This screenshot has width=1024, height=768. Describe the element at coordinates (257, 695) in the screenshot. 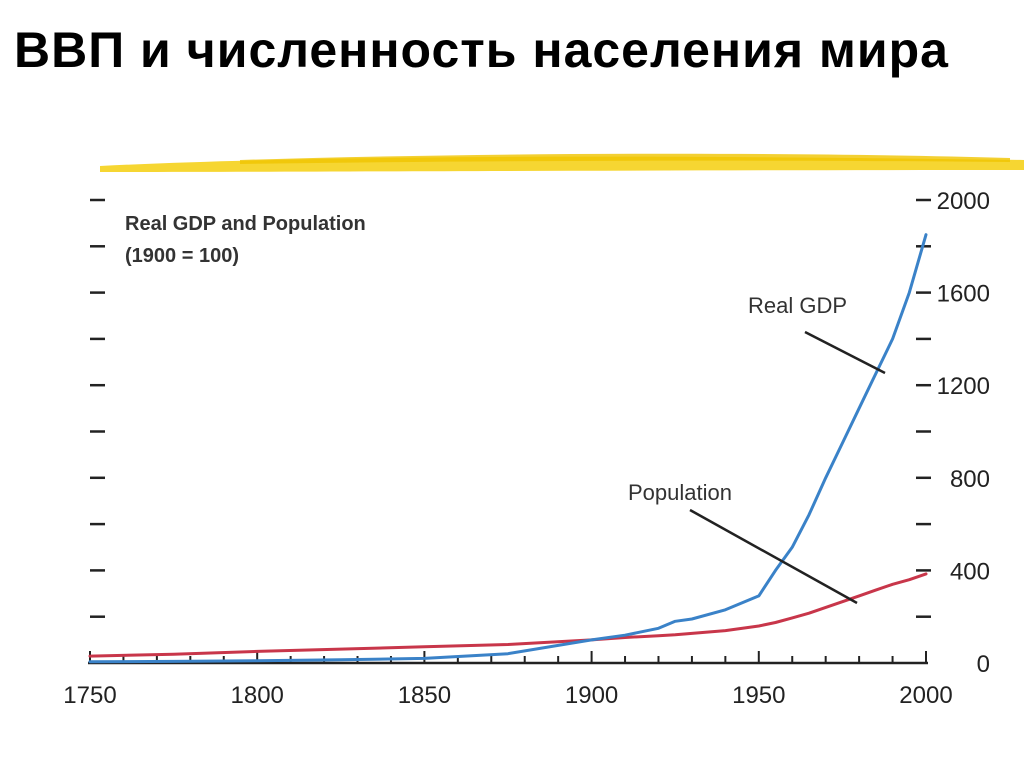

I see `x-tick-label: 1800` at that location.